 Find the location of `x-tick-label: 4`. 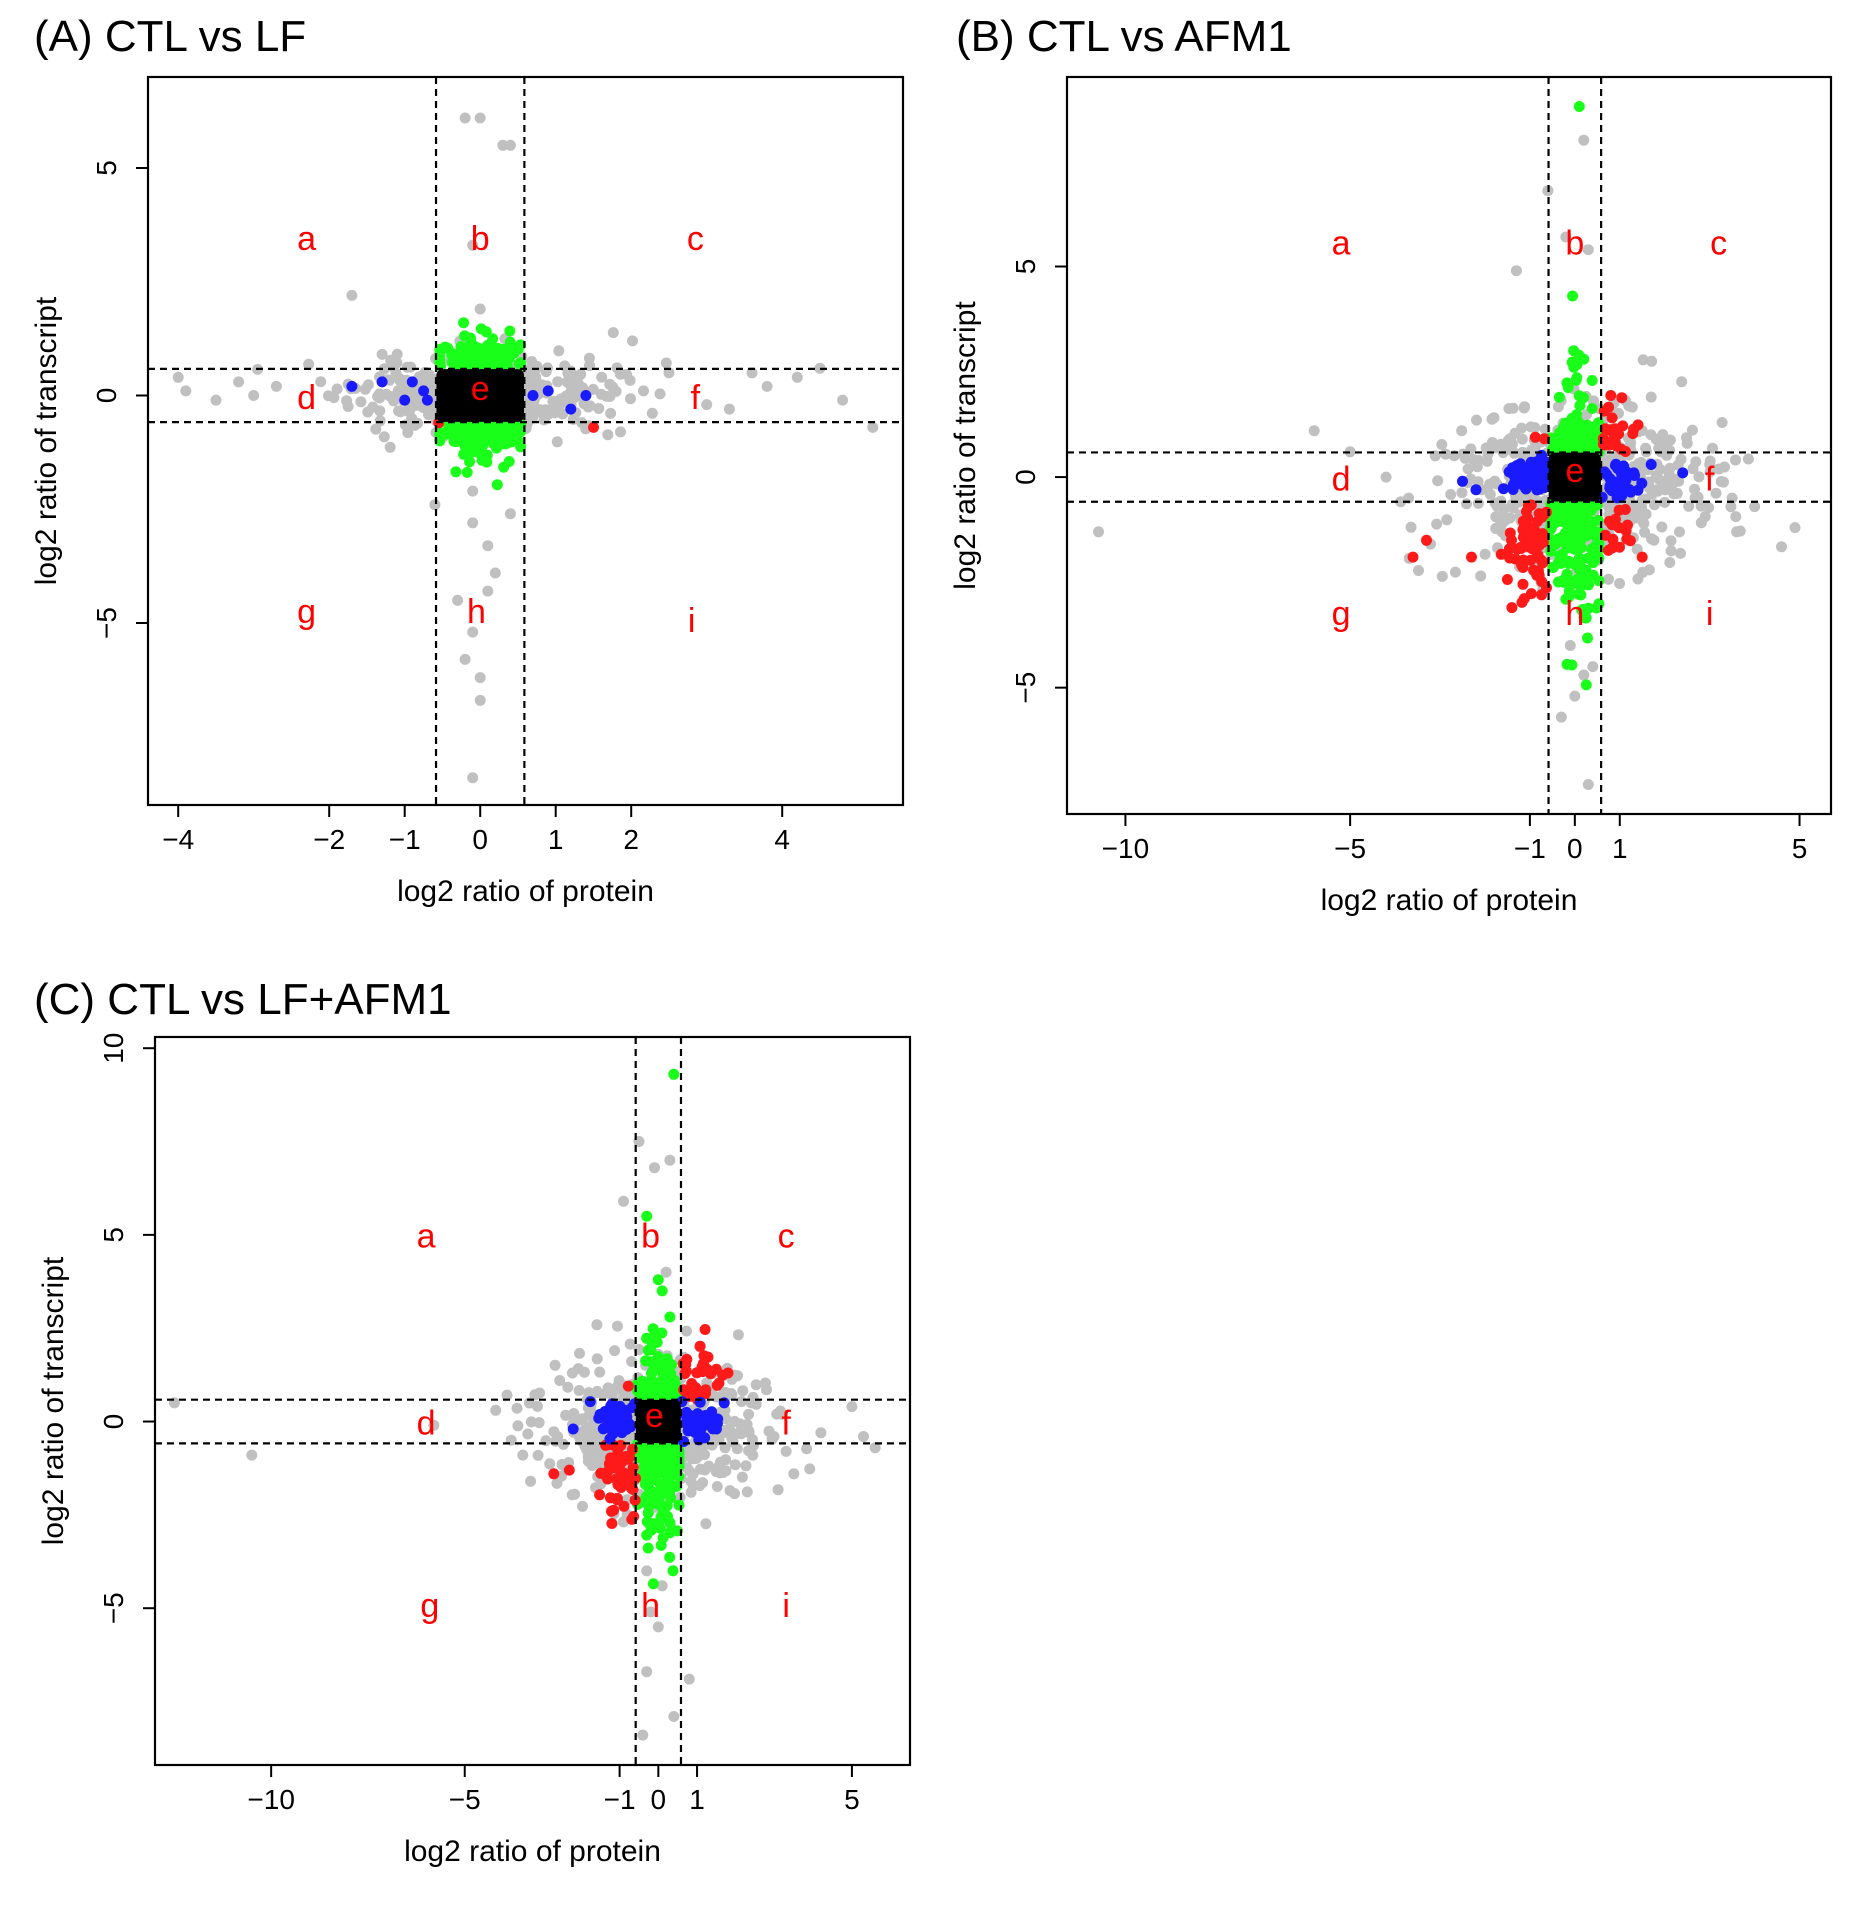

x-tick-label: 4 is located at coordinates (782, 839).